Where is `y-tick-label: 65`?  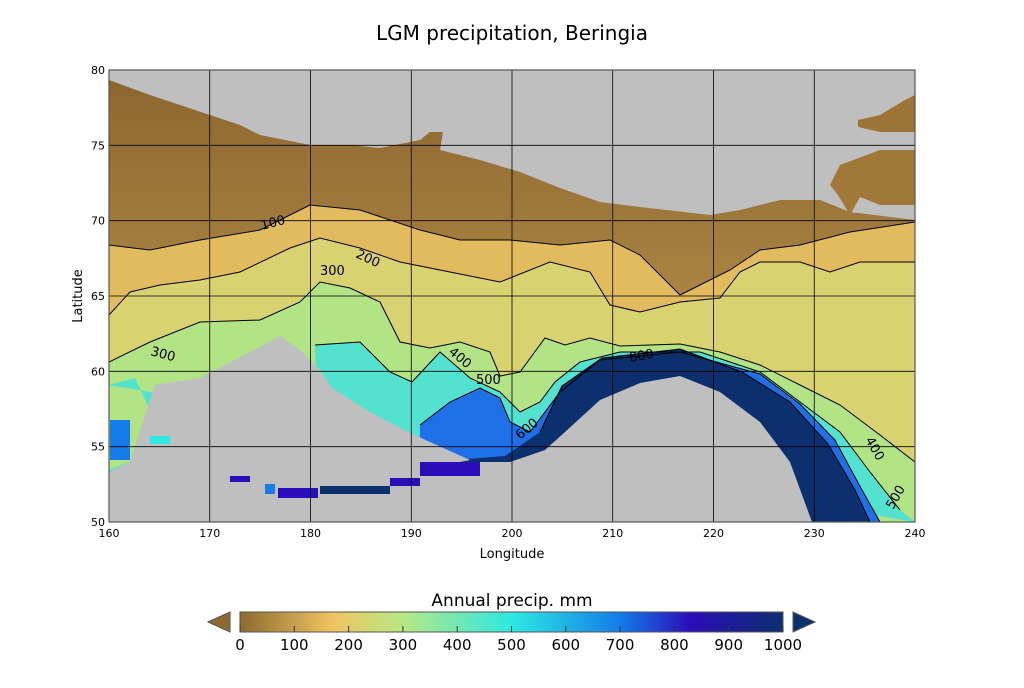 y-tick-label: 65 is located at coordinates (98, 296).